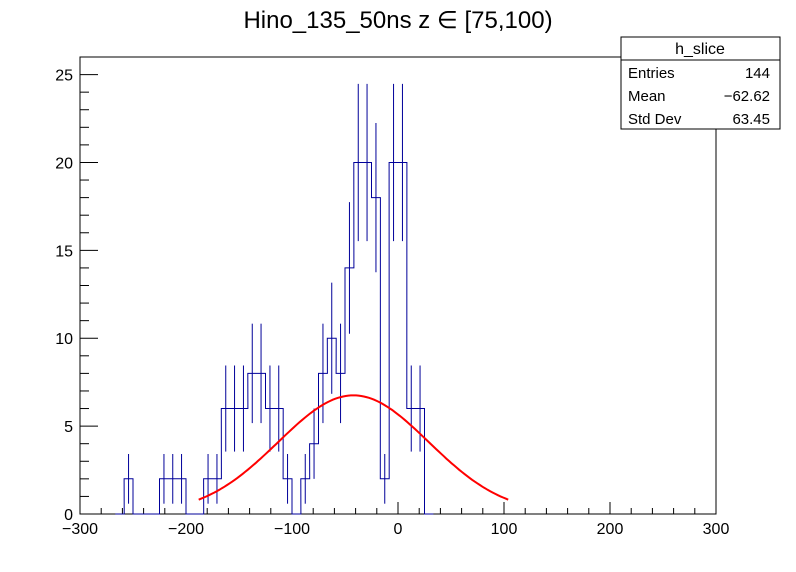  I want to click on stats-mean-label: Mean, so click(647, 96).